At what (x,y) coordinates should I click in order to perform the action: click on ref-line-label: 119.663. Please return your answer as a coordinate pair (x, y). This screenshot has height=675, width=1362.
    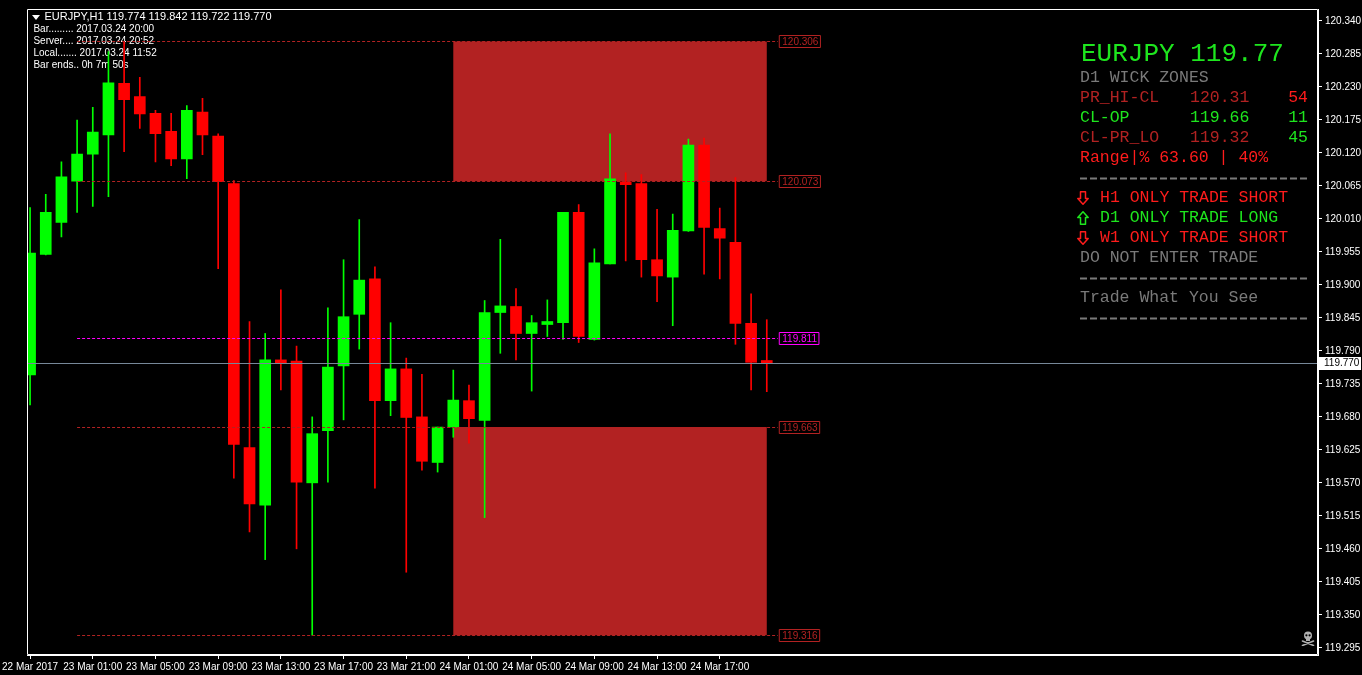
    Looking at the image, I should click on (800, 427).